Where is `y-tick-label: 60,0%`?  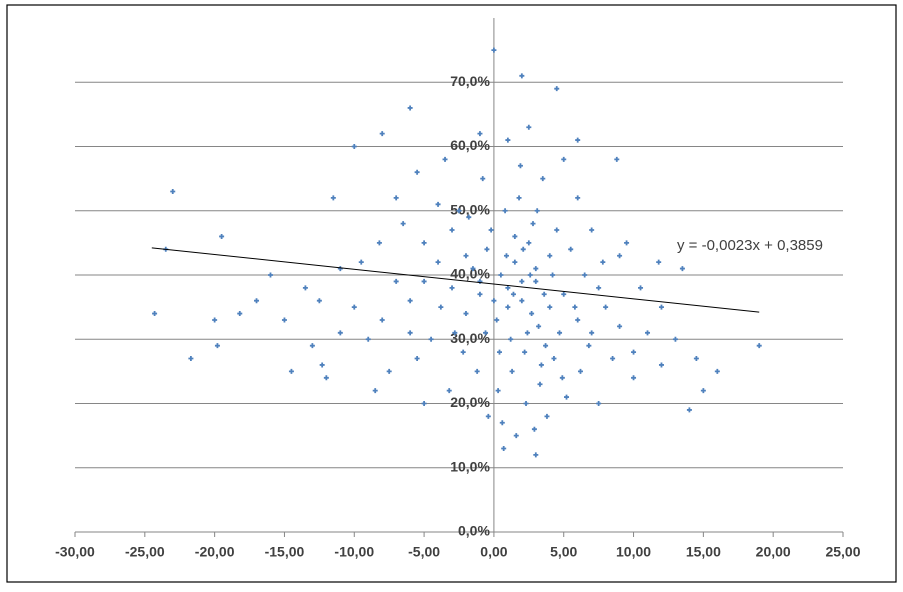 y-tick-label: 60,0% is located at coordinates (470, 145).